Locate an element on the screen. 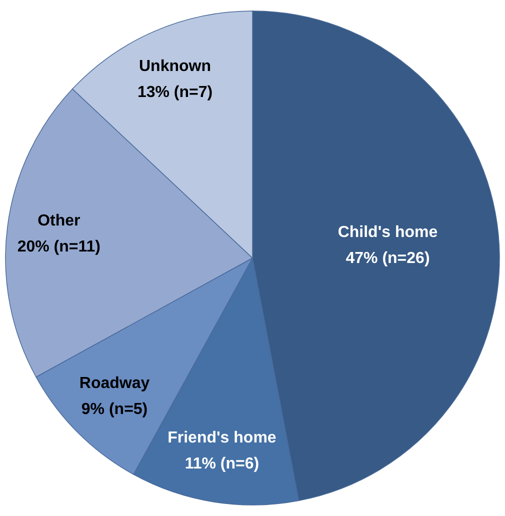 The height and width of the screenshot is (516, 505). data-label: 11% (n=6) is located at coordinates (222, 464).